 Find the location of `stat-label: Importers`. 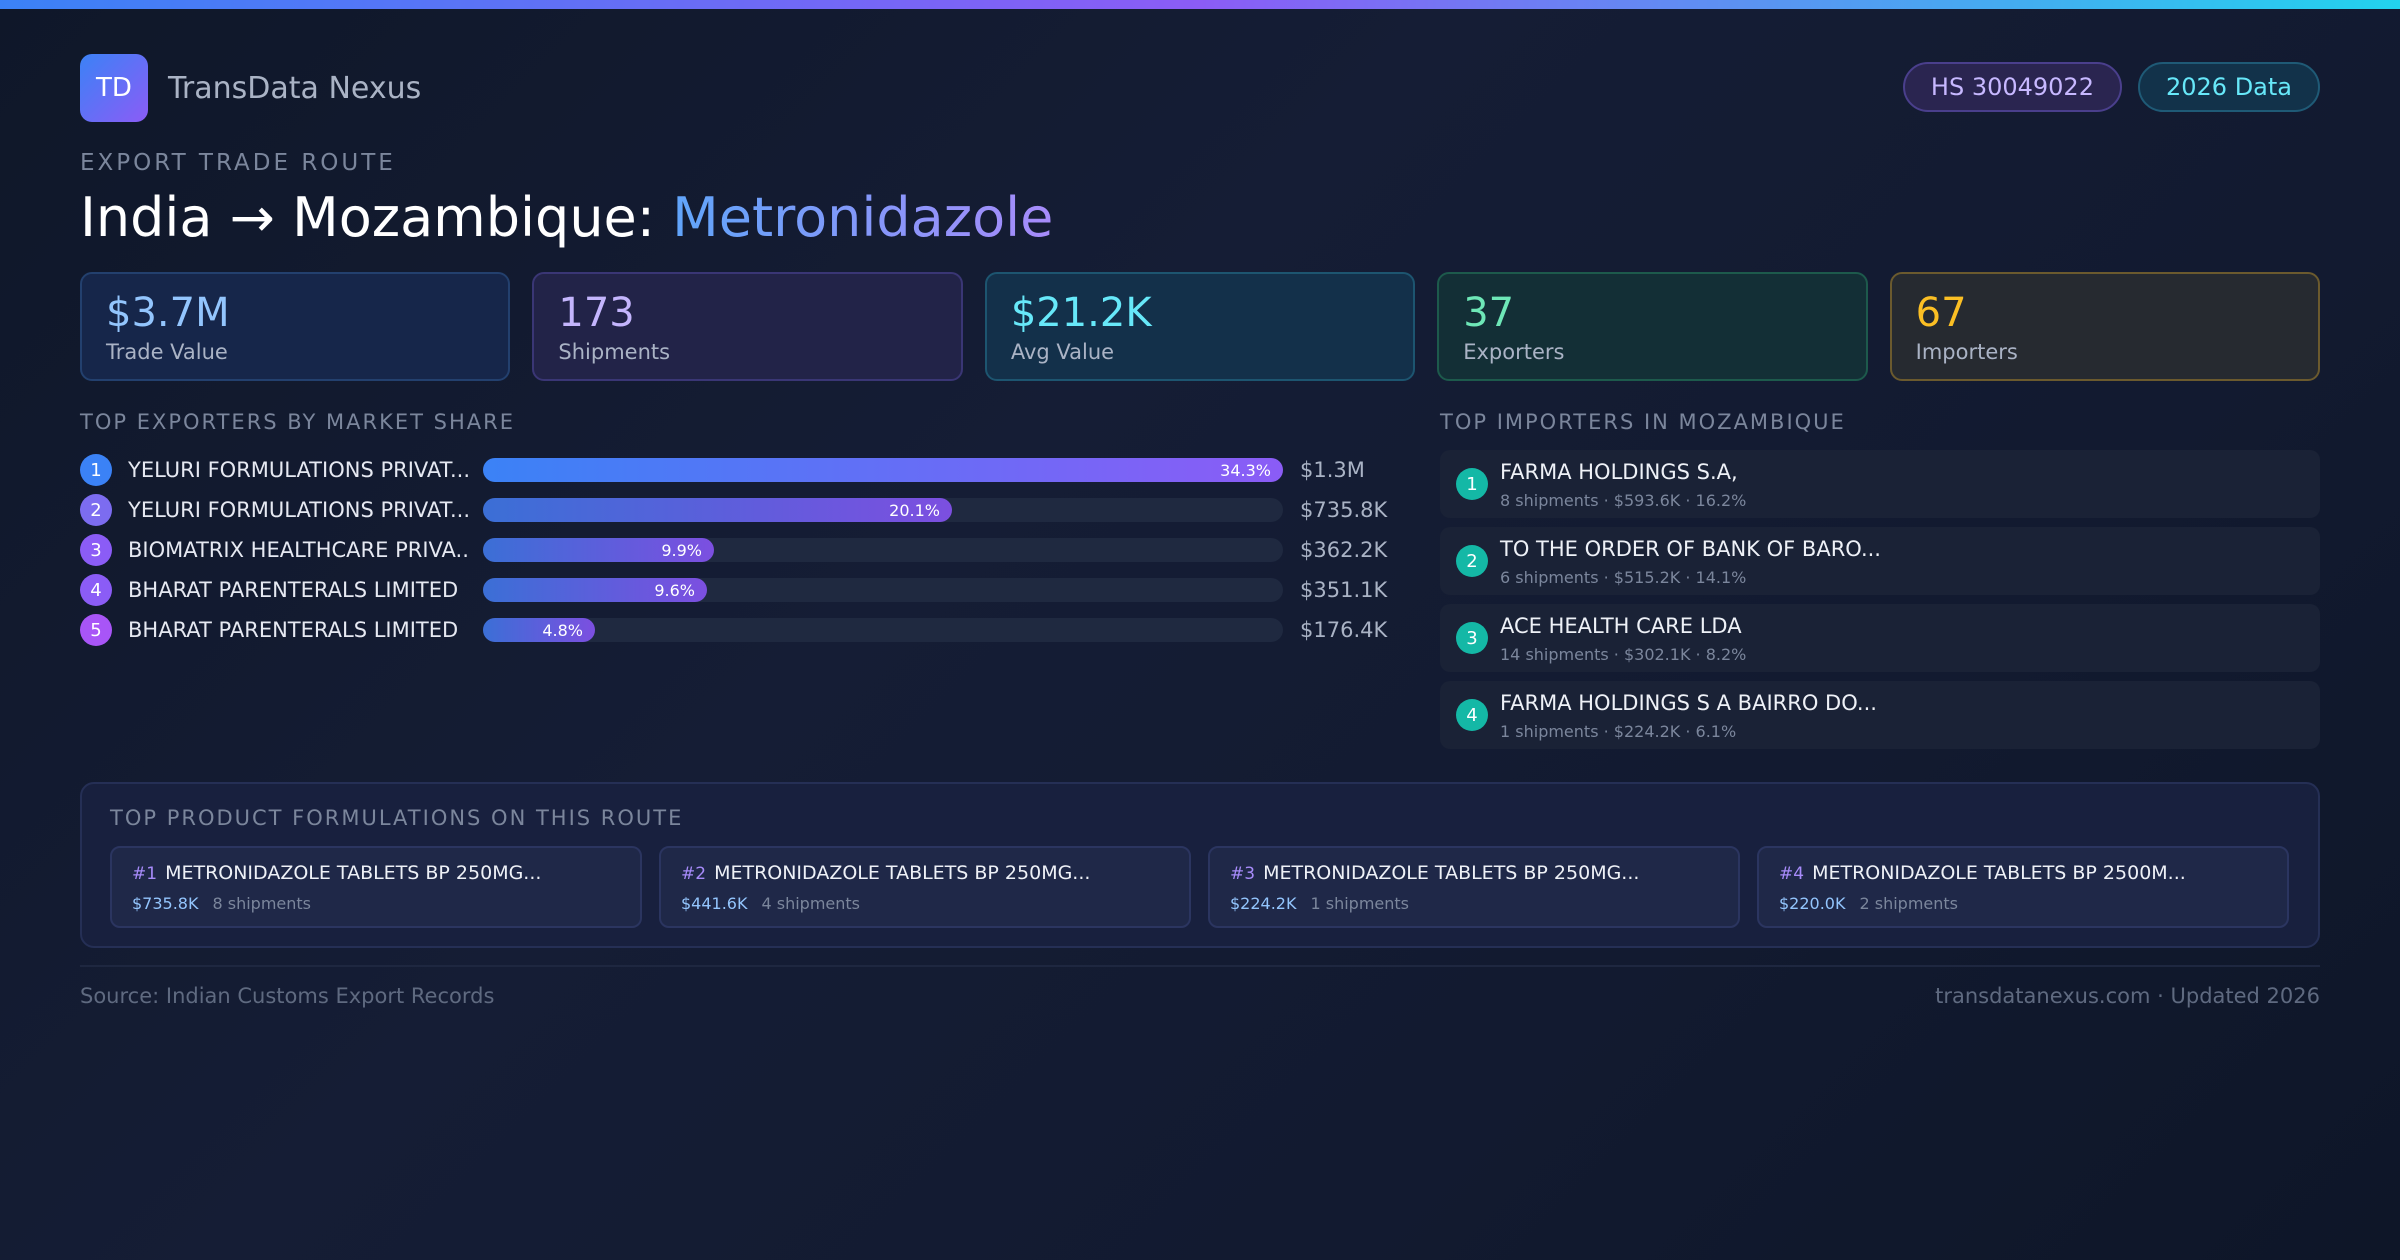

stat-label: Importers is located at coordinates (1966, 352).